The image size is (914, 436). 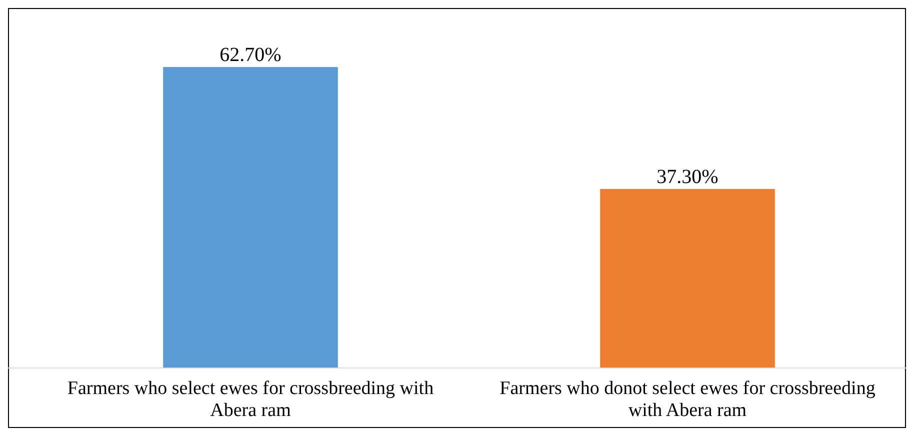 What do you see at coordinates (687, 177) in the screenshot?
I see `data-label: 37.30%` at bounding box center [687, 177].